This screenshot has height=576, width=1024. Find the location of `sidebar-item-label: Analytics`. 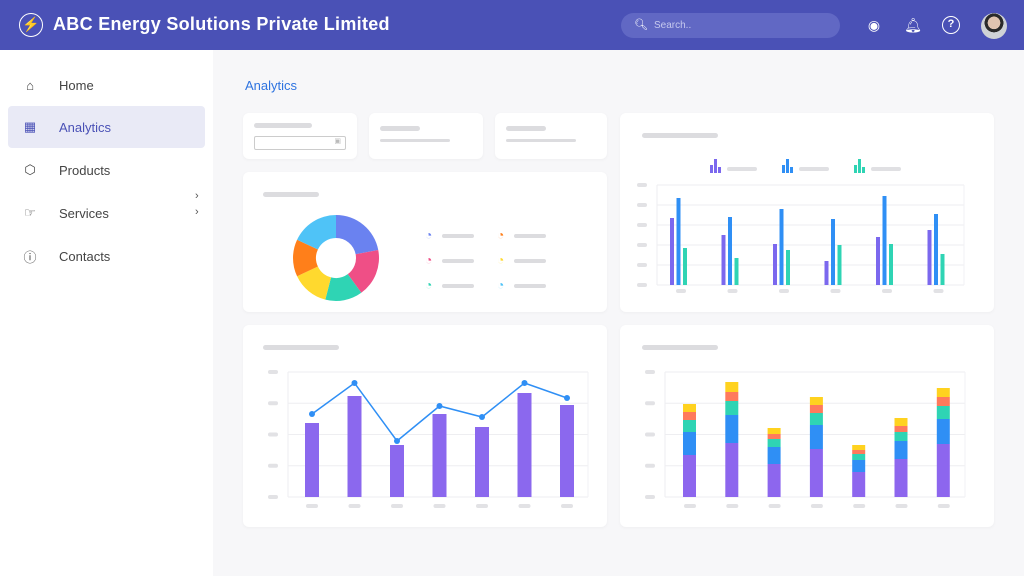

sidebar-item-label: Analytics is located at coordinates (85, 127).